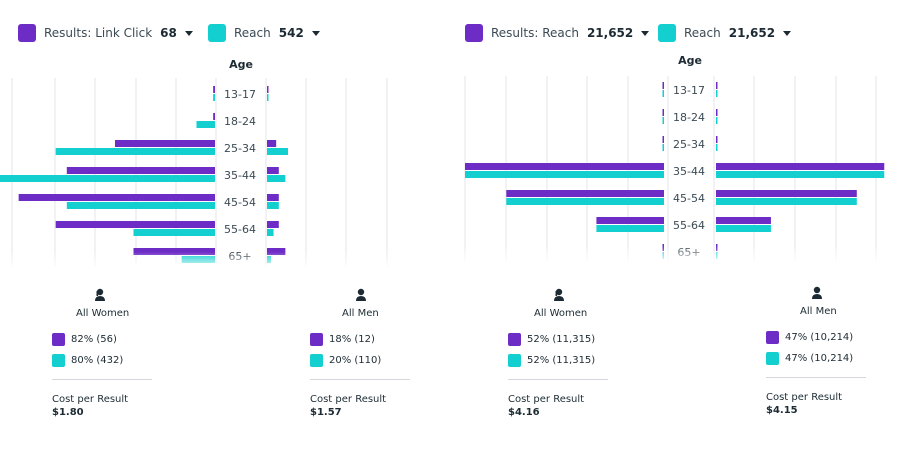  Describe the element at coordinates (583, 360) in the screenshot. I see `women-reach-row: 52% (11,315)` at that location.